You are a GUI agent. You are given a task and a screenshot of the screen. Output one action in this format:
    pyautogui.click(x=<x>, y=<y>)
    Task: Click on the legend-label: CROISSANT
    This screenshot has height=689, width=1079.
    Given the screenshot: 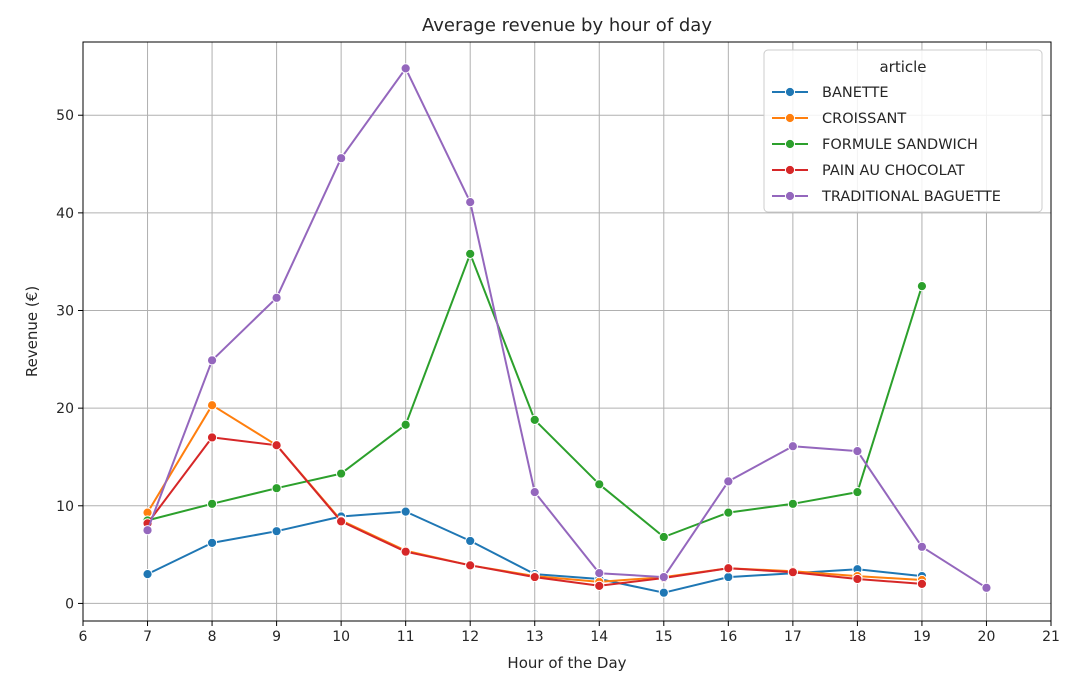 What is the action you would take?
    pyautogui.click(x=864, y=119)
    